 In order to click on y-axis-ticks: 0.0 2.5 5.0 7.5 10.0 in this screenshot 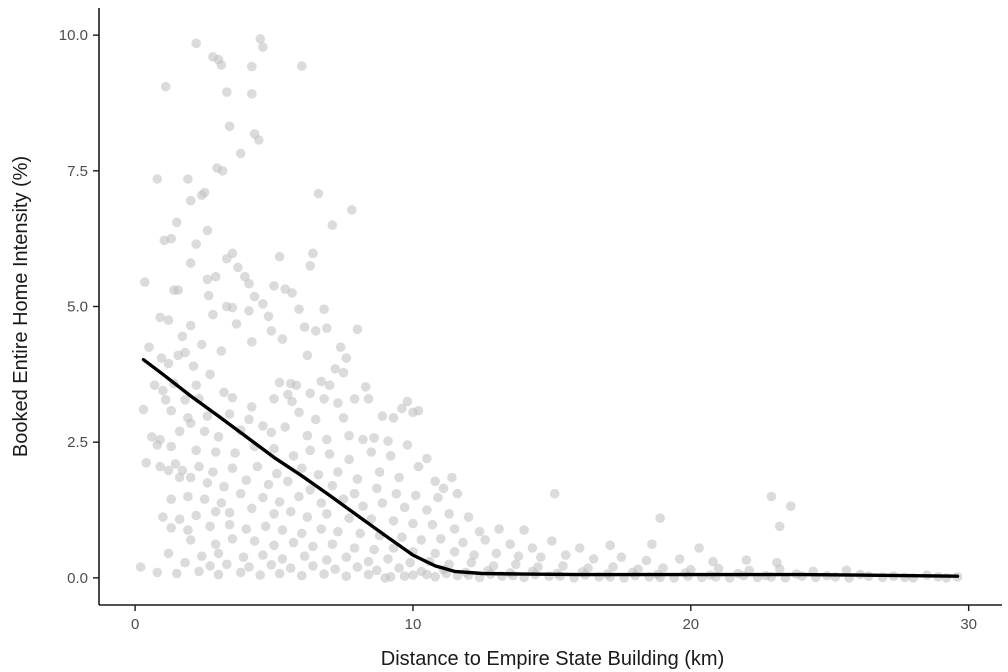, I will do `click(79, 307)`.